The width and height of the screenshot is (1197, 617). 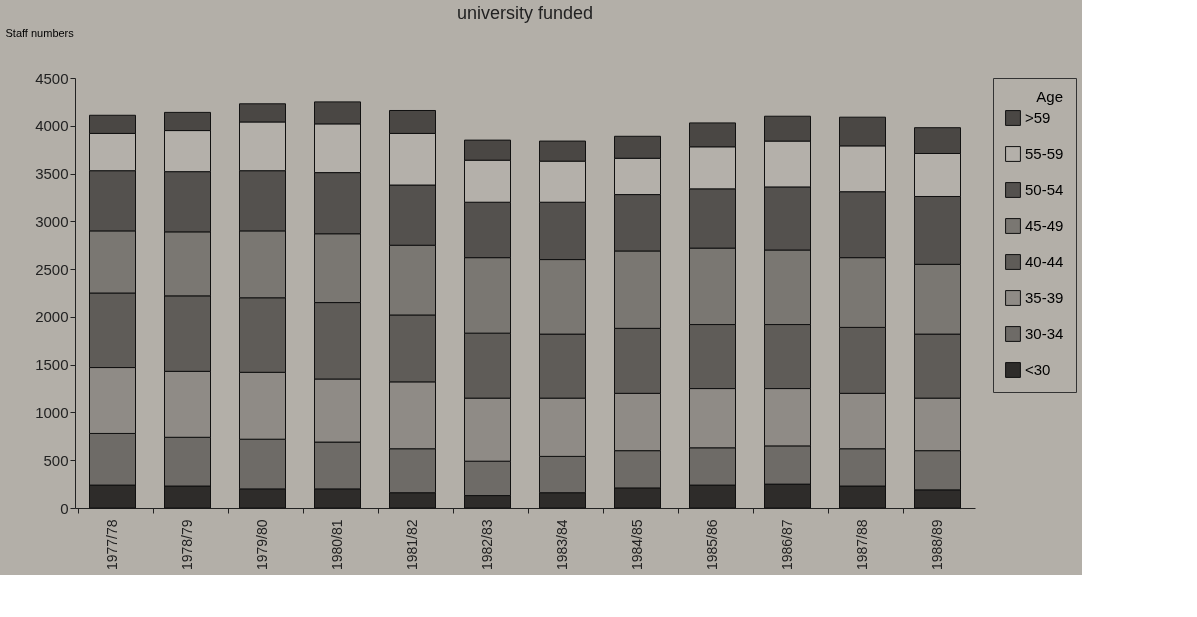 I want to click on legend-label: 30-34, so click(x=1044, y=333).